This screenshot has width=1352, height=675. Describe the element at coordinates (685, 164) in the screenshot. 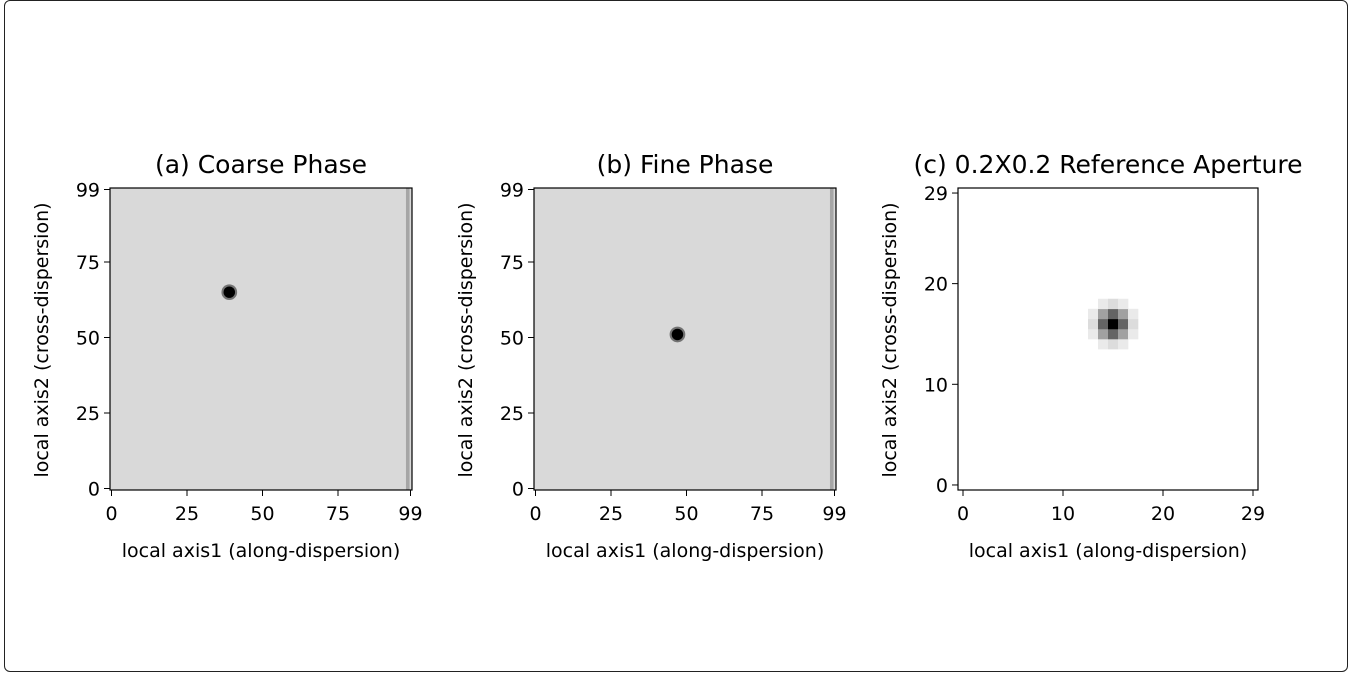

I see `panel-title: (b) Fine Phase` at that location.